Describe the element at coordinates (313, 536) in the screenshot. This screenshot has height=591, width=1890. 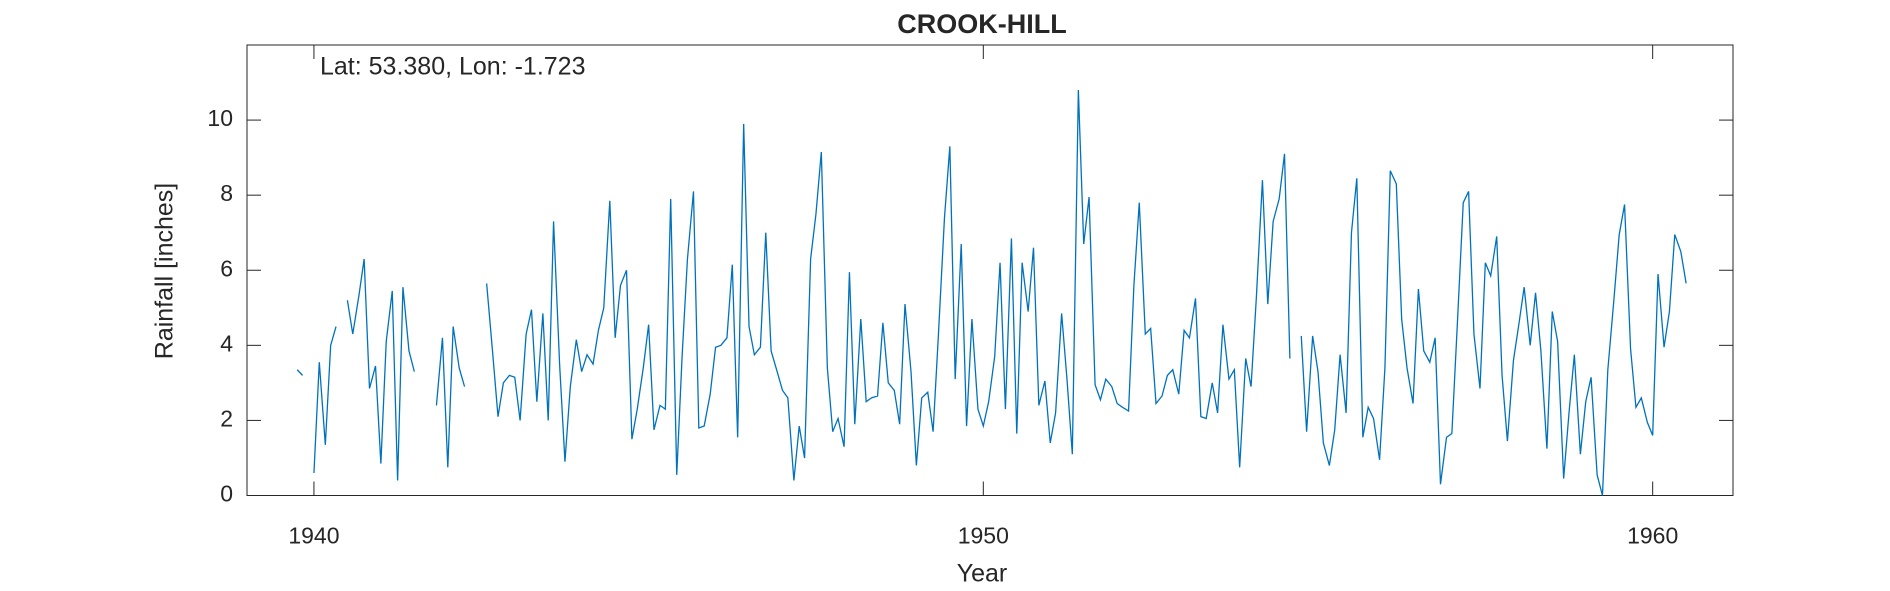
I see `x-tick-label: 1940` at that location.